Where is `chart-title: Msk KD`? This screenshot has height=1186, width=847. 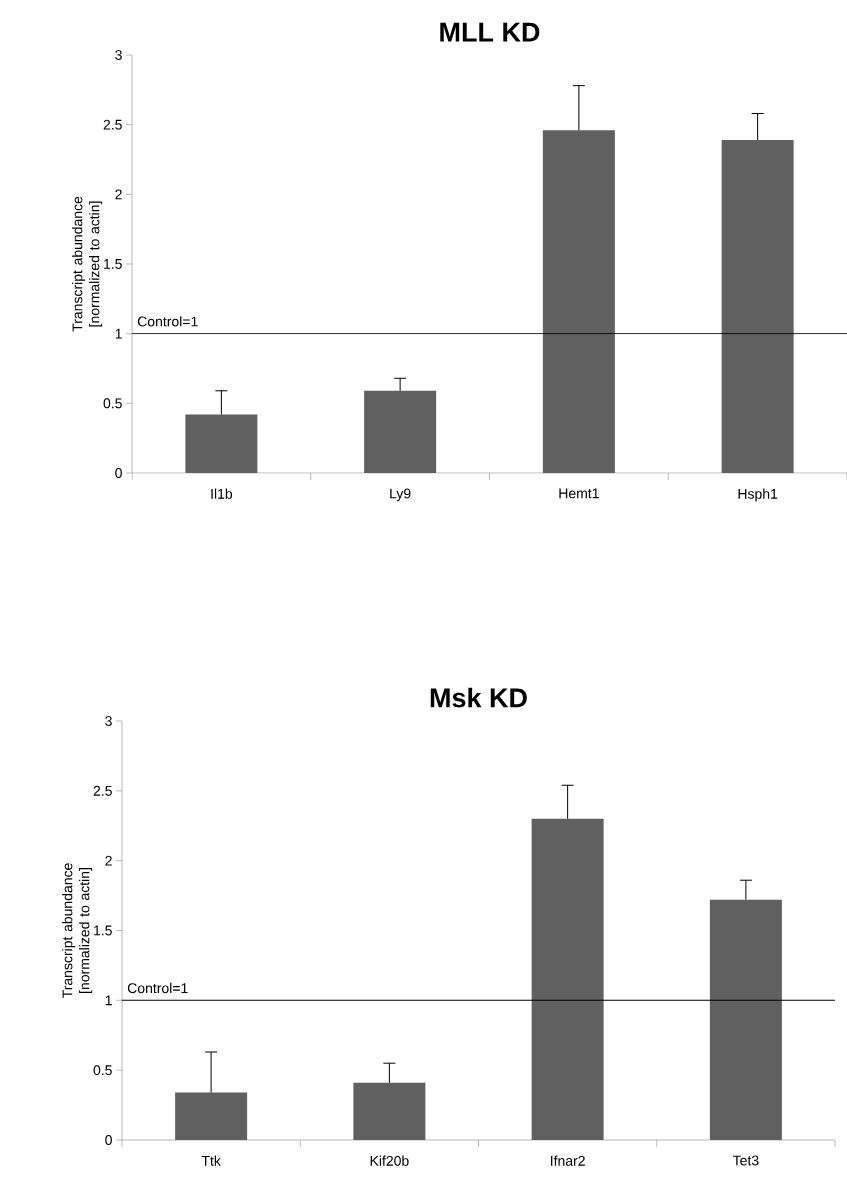 chart-title: Msk KD is located at coordinates (478, 697).